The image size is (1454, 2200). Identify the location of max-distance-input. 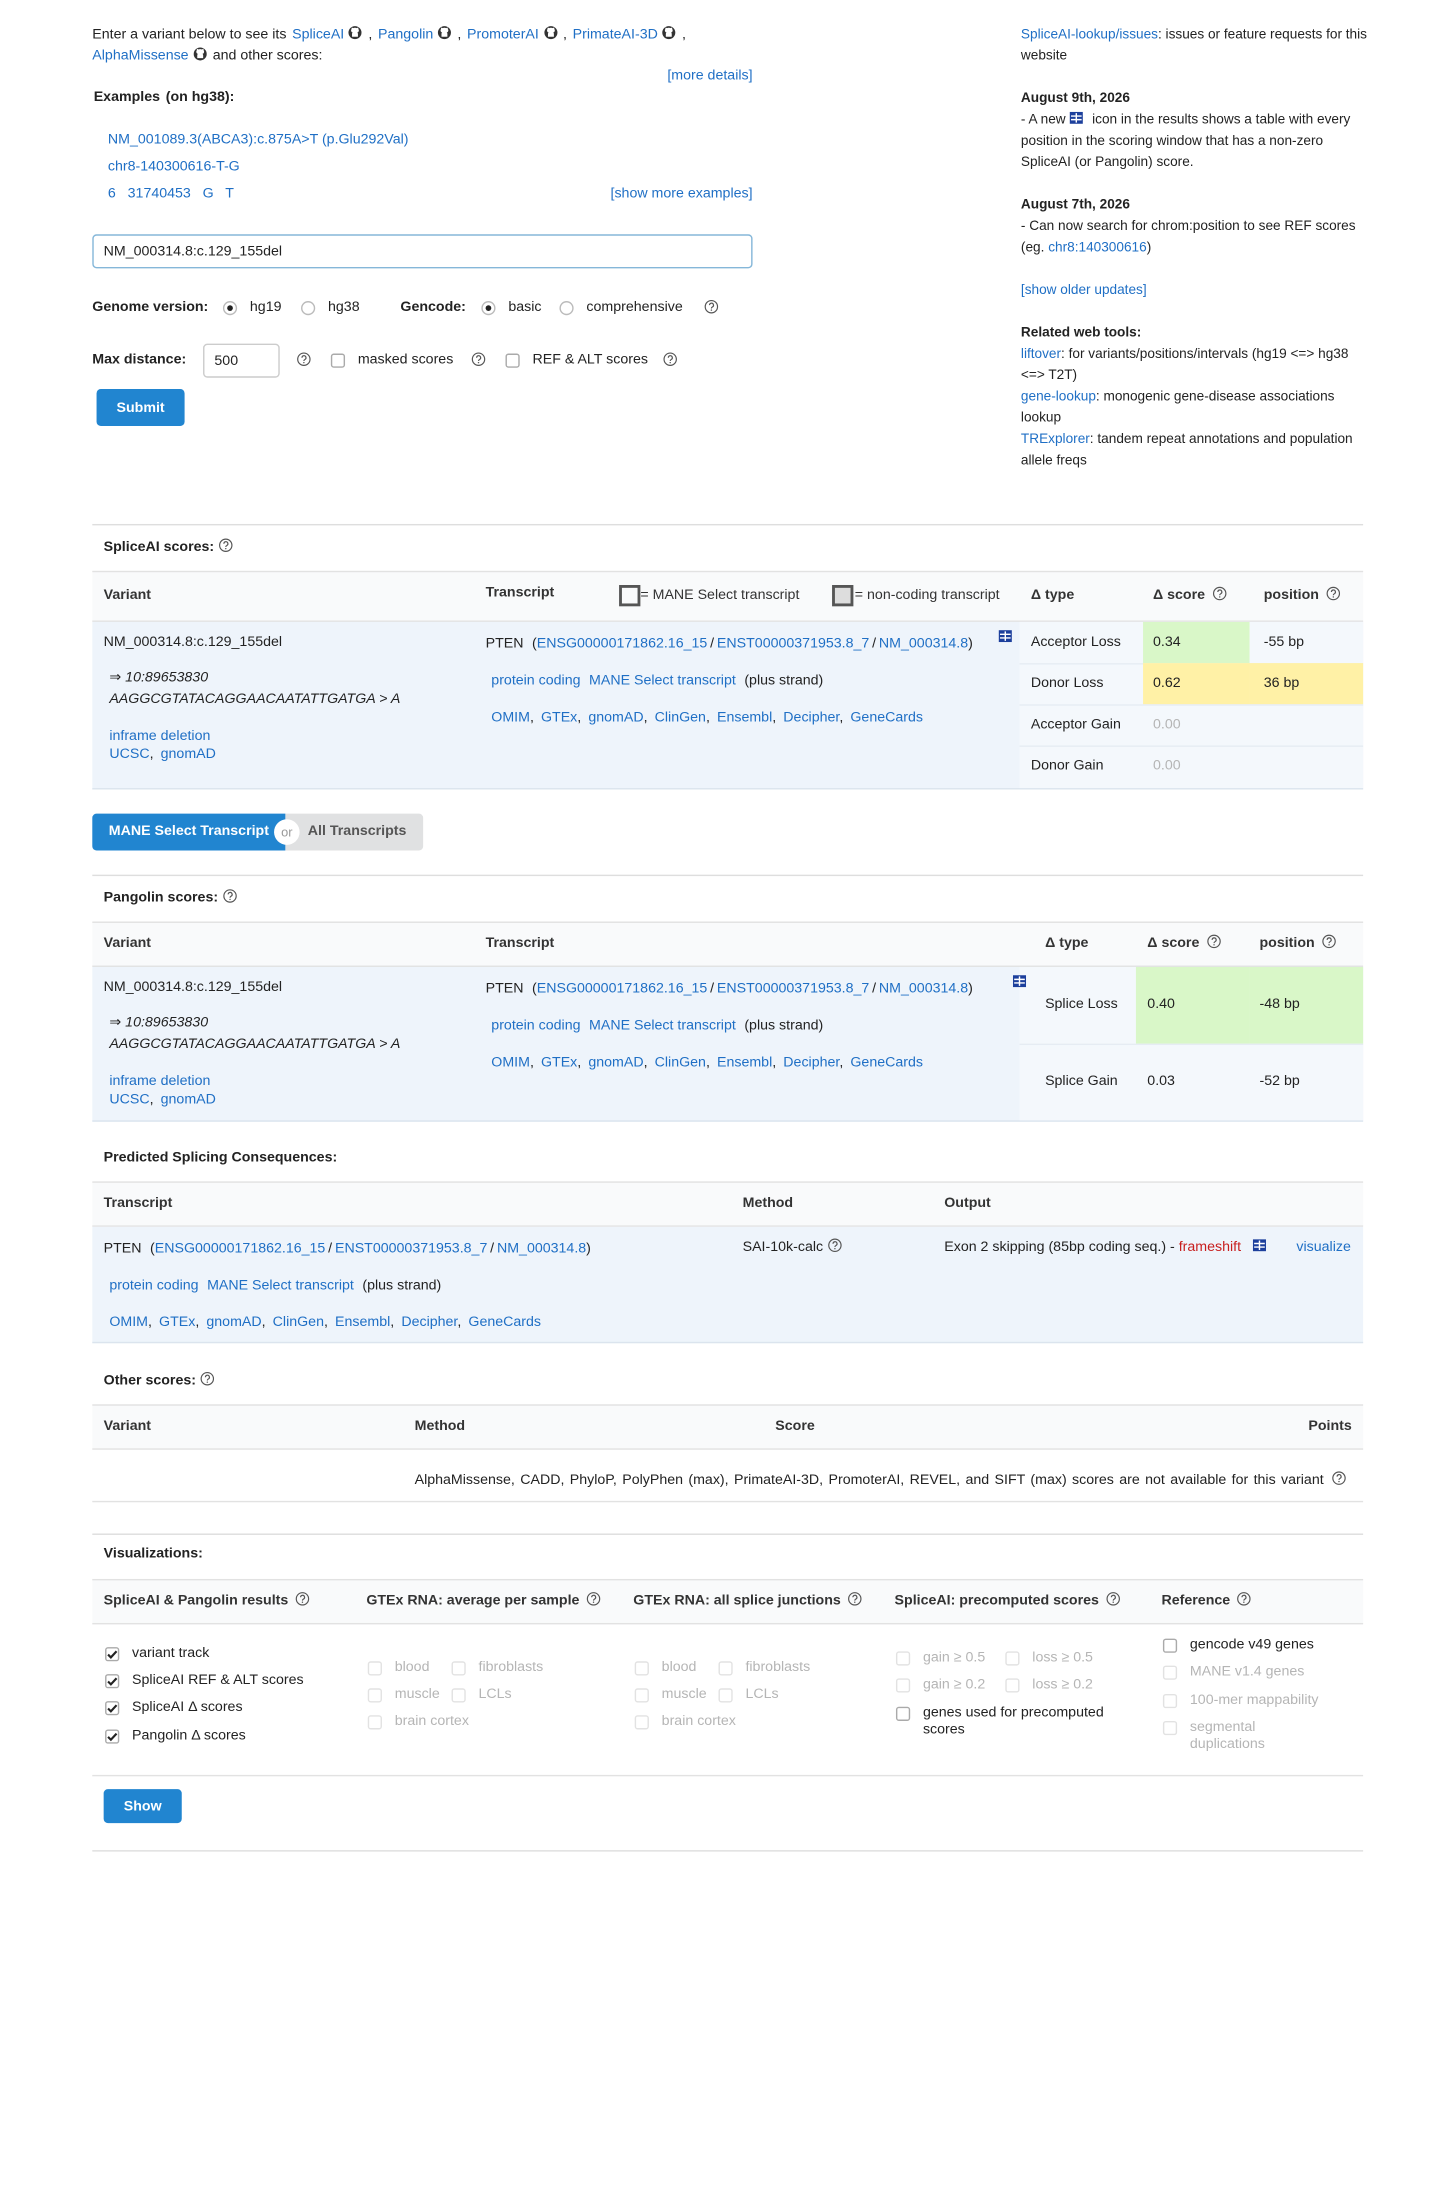
(241, 360).